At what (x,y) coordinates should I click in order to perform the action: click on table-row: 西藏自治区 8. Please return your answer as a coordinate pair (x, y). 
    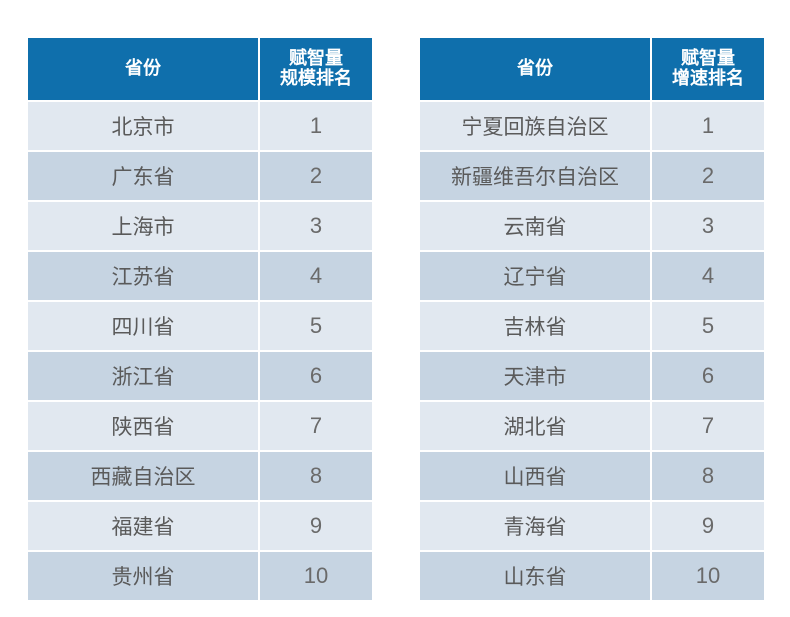
    Looking at the image, I should click on (200, 476).